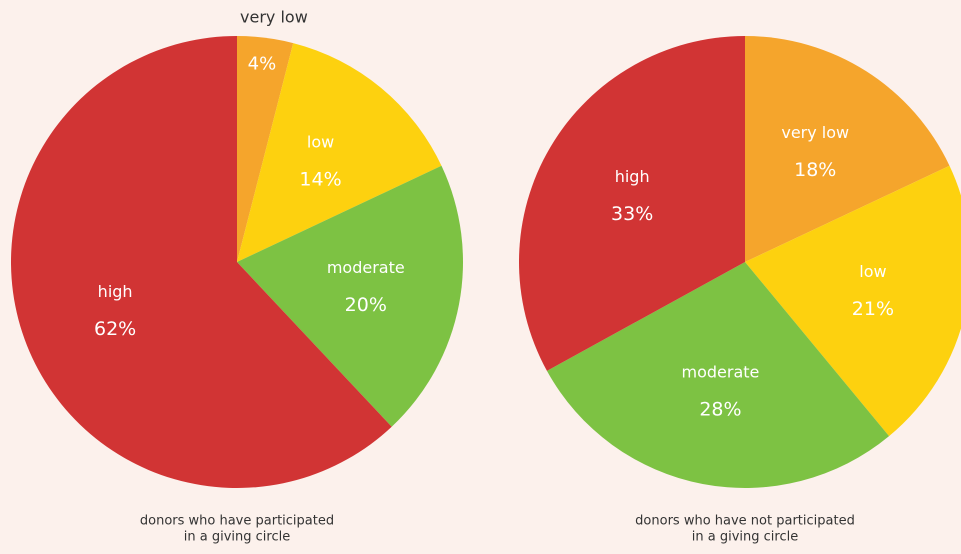 The image size is (961, 554). Describe the element at coordinates (237, 521) in the screenshot. I see `chart-caption: donors who have participated` at that location.